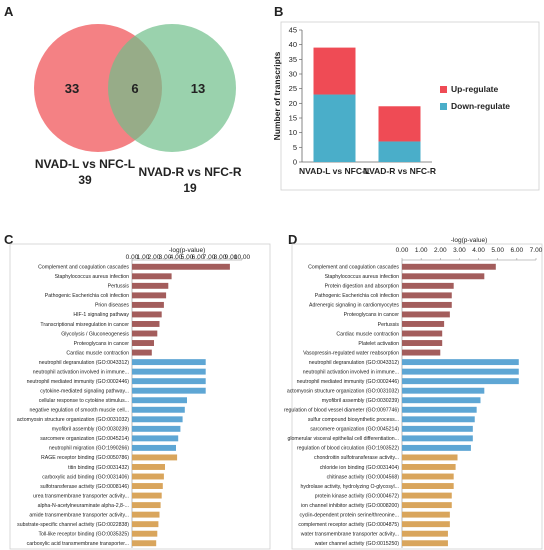 Image resolution: width=544 pixels, height=550 pixels. Describe the element at coordinates (362, 277) in the screenshot. I see `category-label: Staphylococcus aureus infection` at that location.